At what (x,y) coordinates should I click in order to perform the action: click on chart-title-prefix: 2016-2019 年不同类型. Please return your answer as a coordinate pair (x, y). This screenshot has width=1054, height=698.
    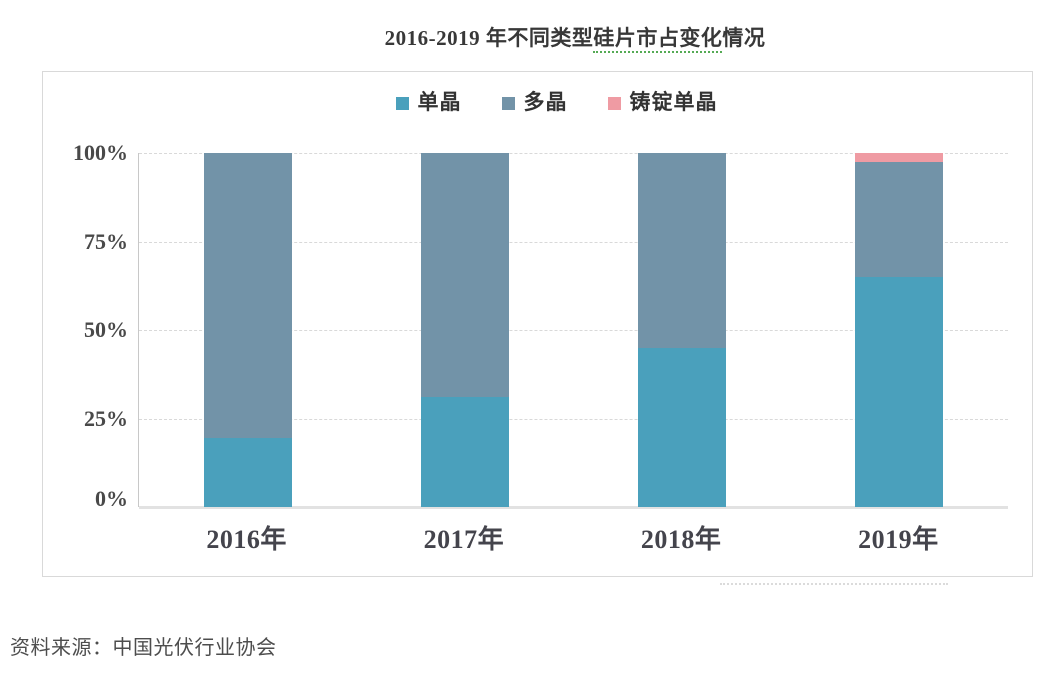
    Looking at the image, I should click on (489, 38).